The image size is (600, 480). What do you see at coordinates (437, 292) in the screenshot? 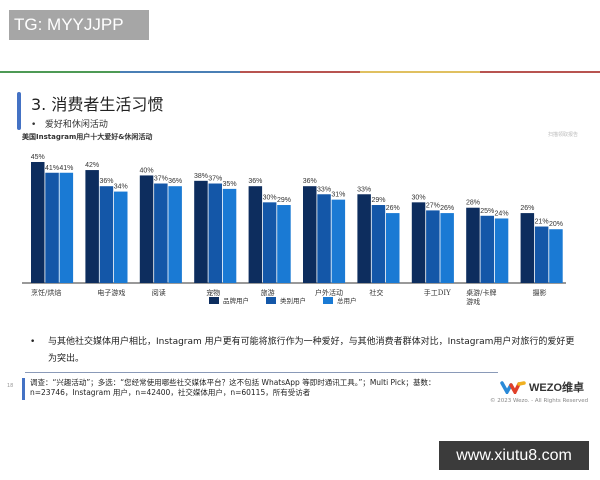
I see `category-label: 手工DIY` at bounding box center [437, 292].